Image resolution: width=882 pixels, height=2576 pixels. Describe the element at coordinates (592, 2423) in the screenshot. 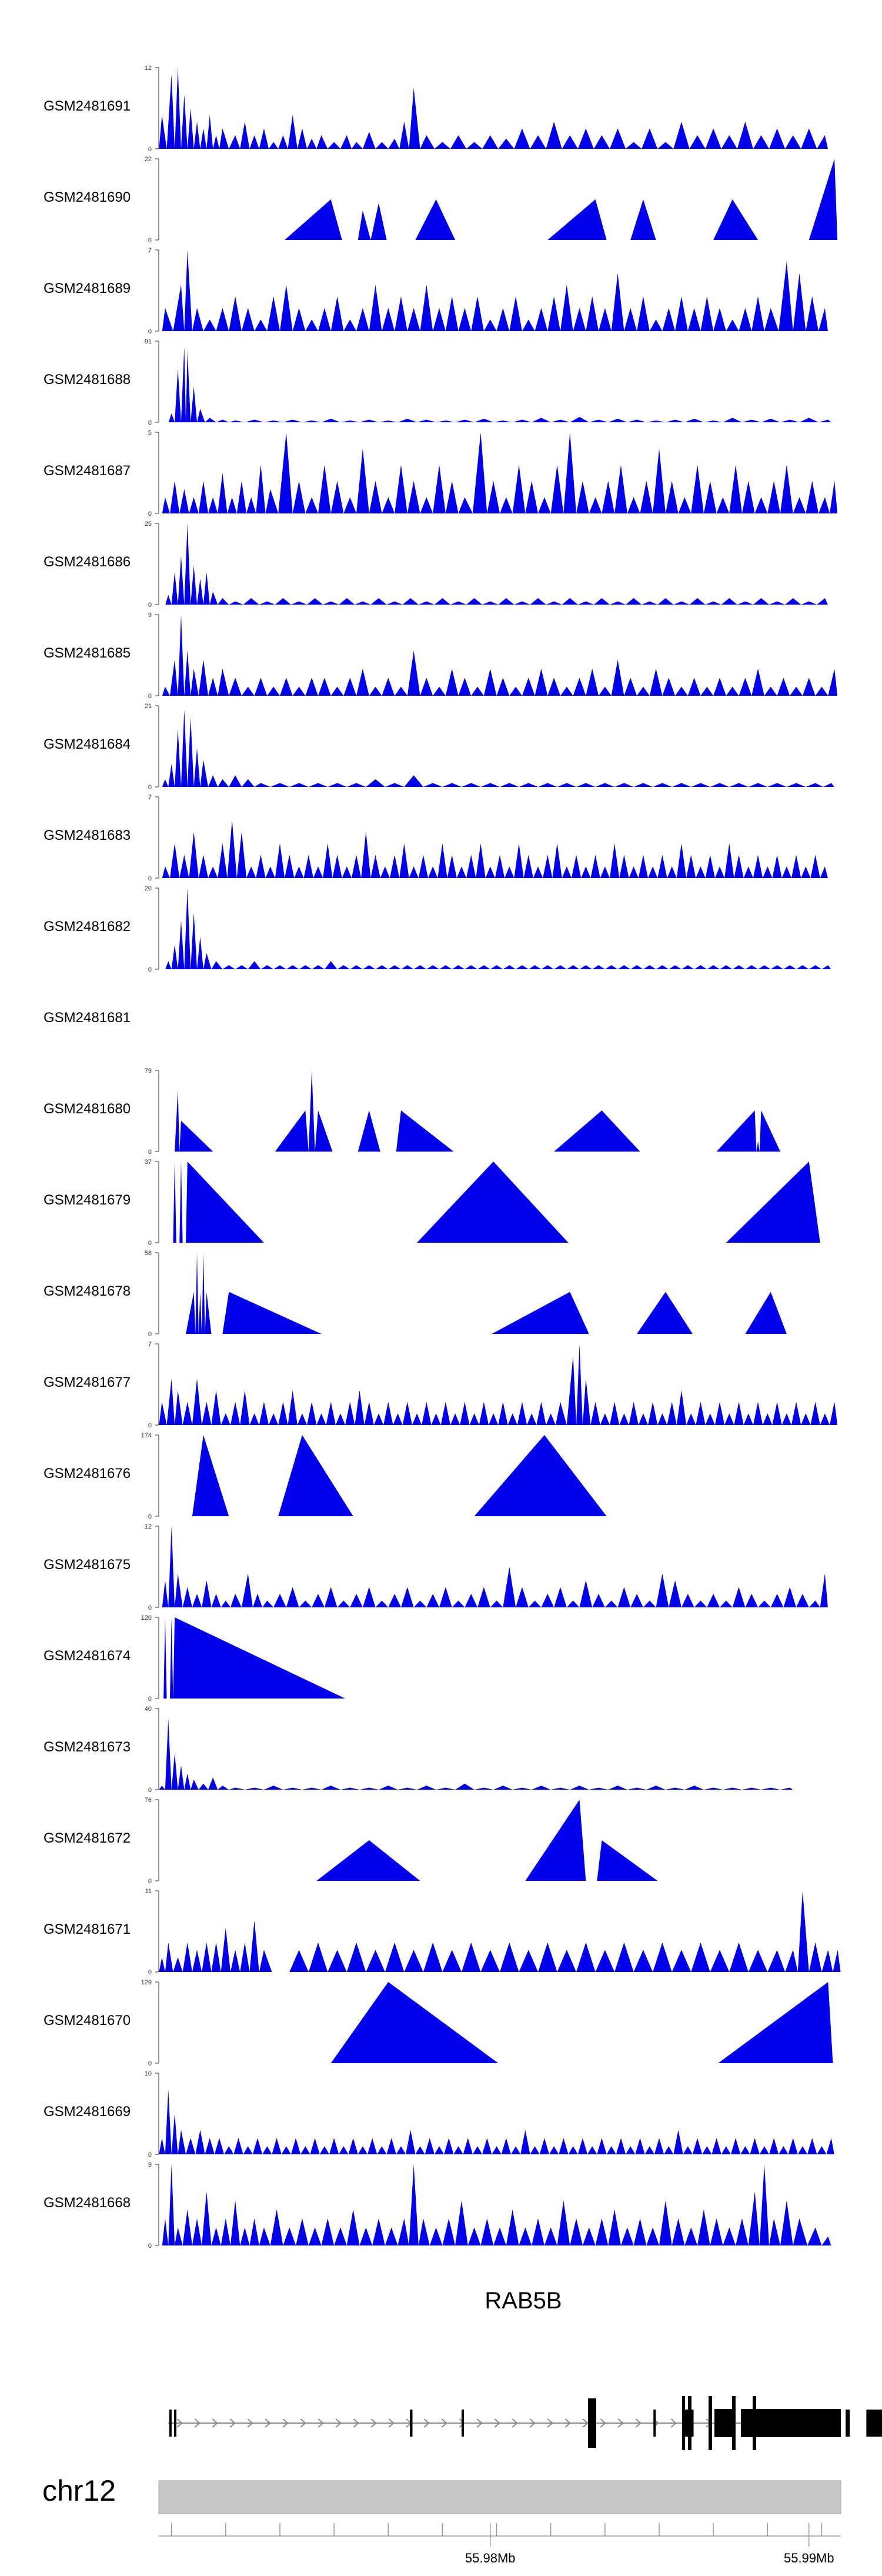

I see `exon-block` at that location.